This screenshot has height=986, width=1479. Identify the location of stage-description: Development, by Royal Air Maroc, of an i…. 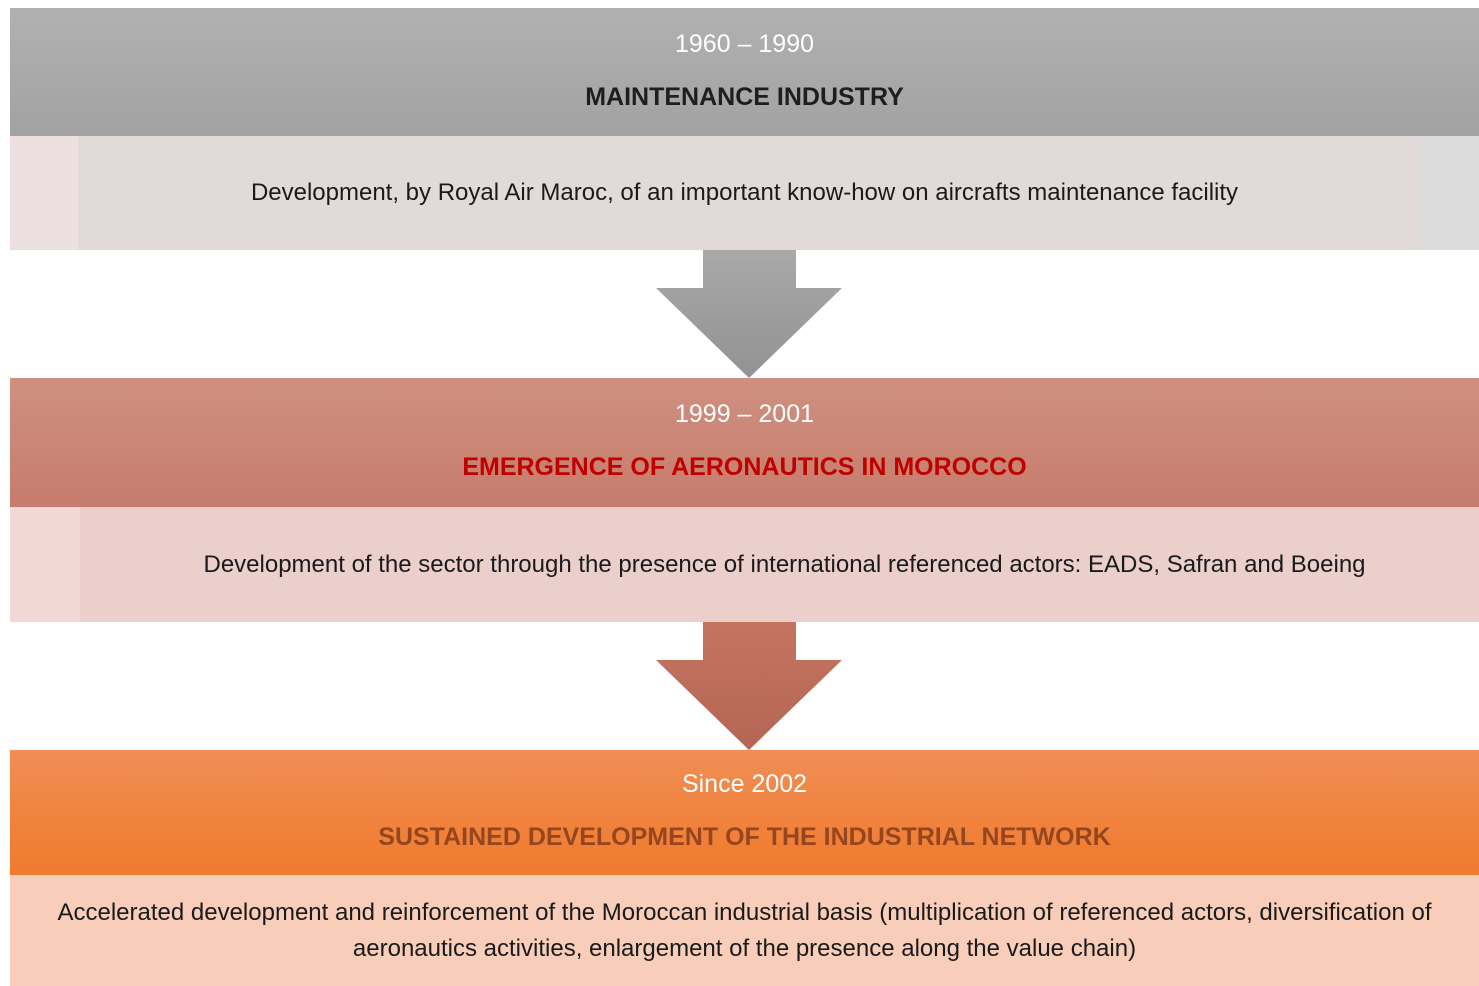
(744, 192).